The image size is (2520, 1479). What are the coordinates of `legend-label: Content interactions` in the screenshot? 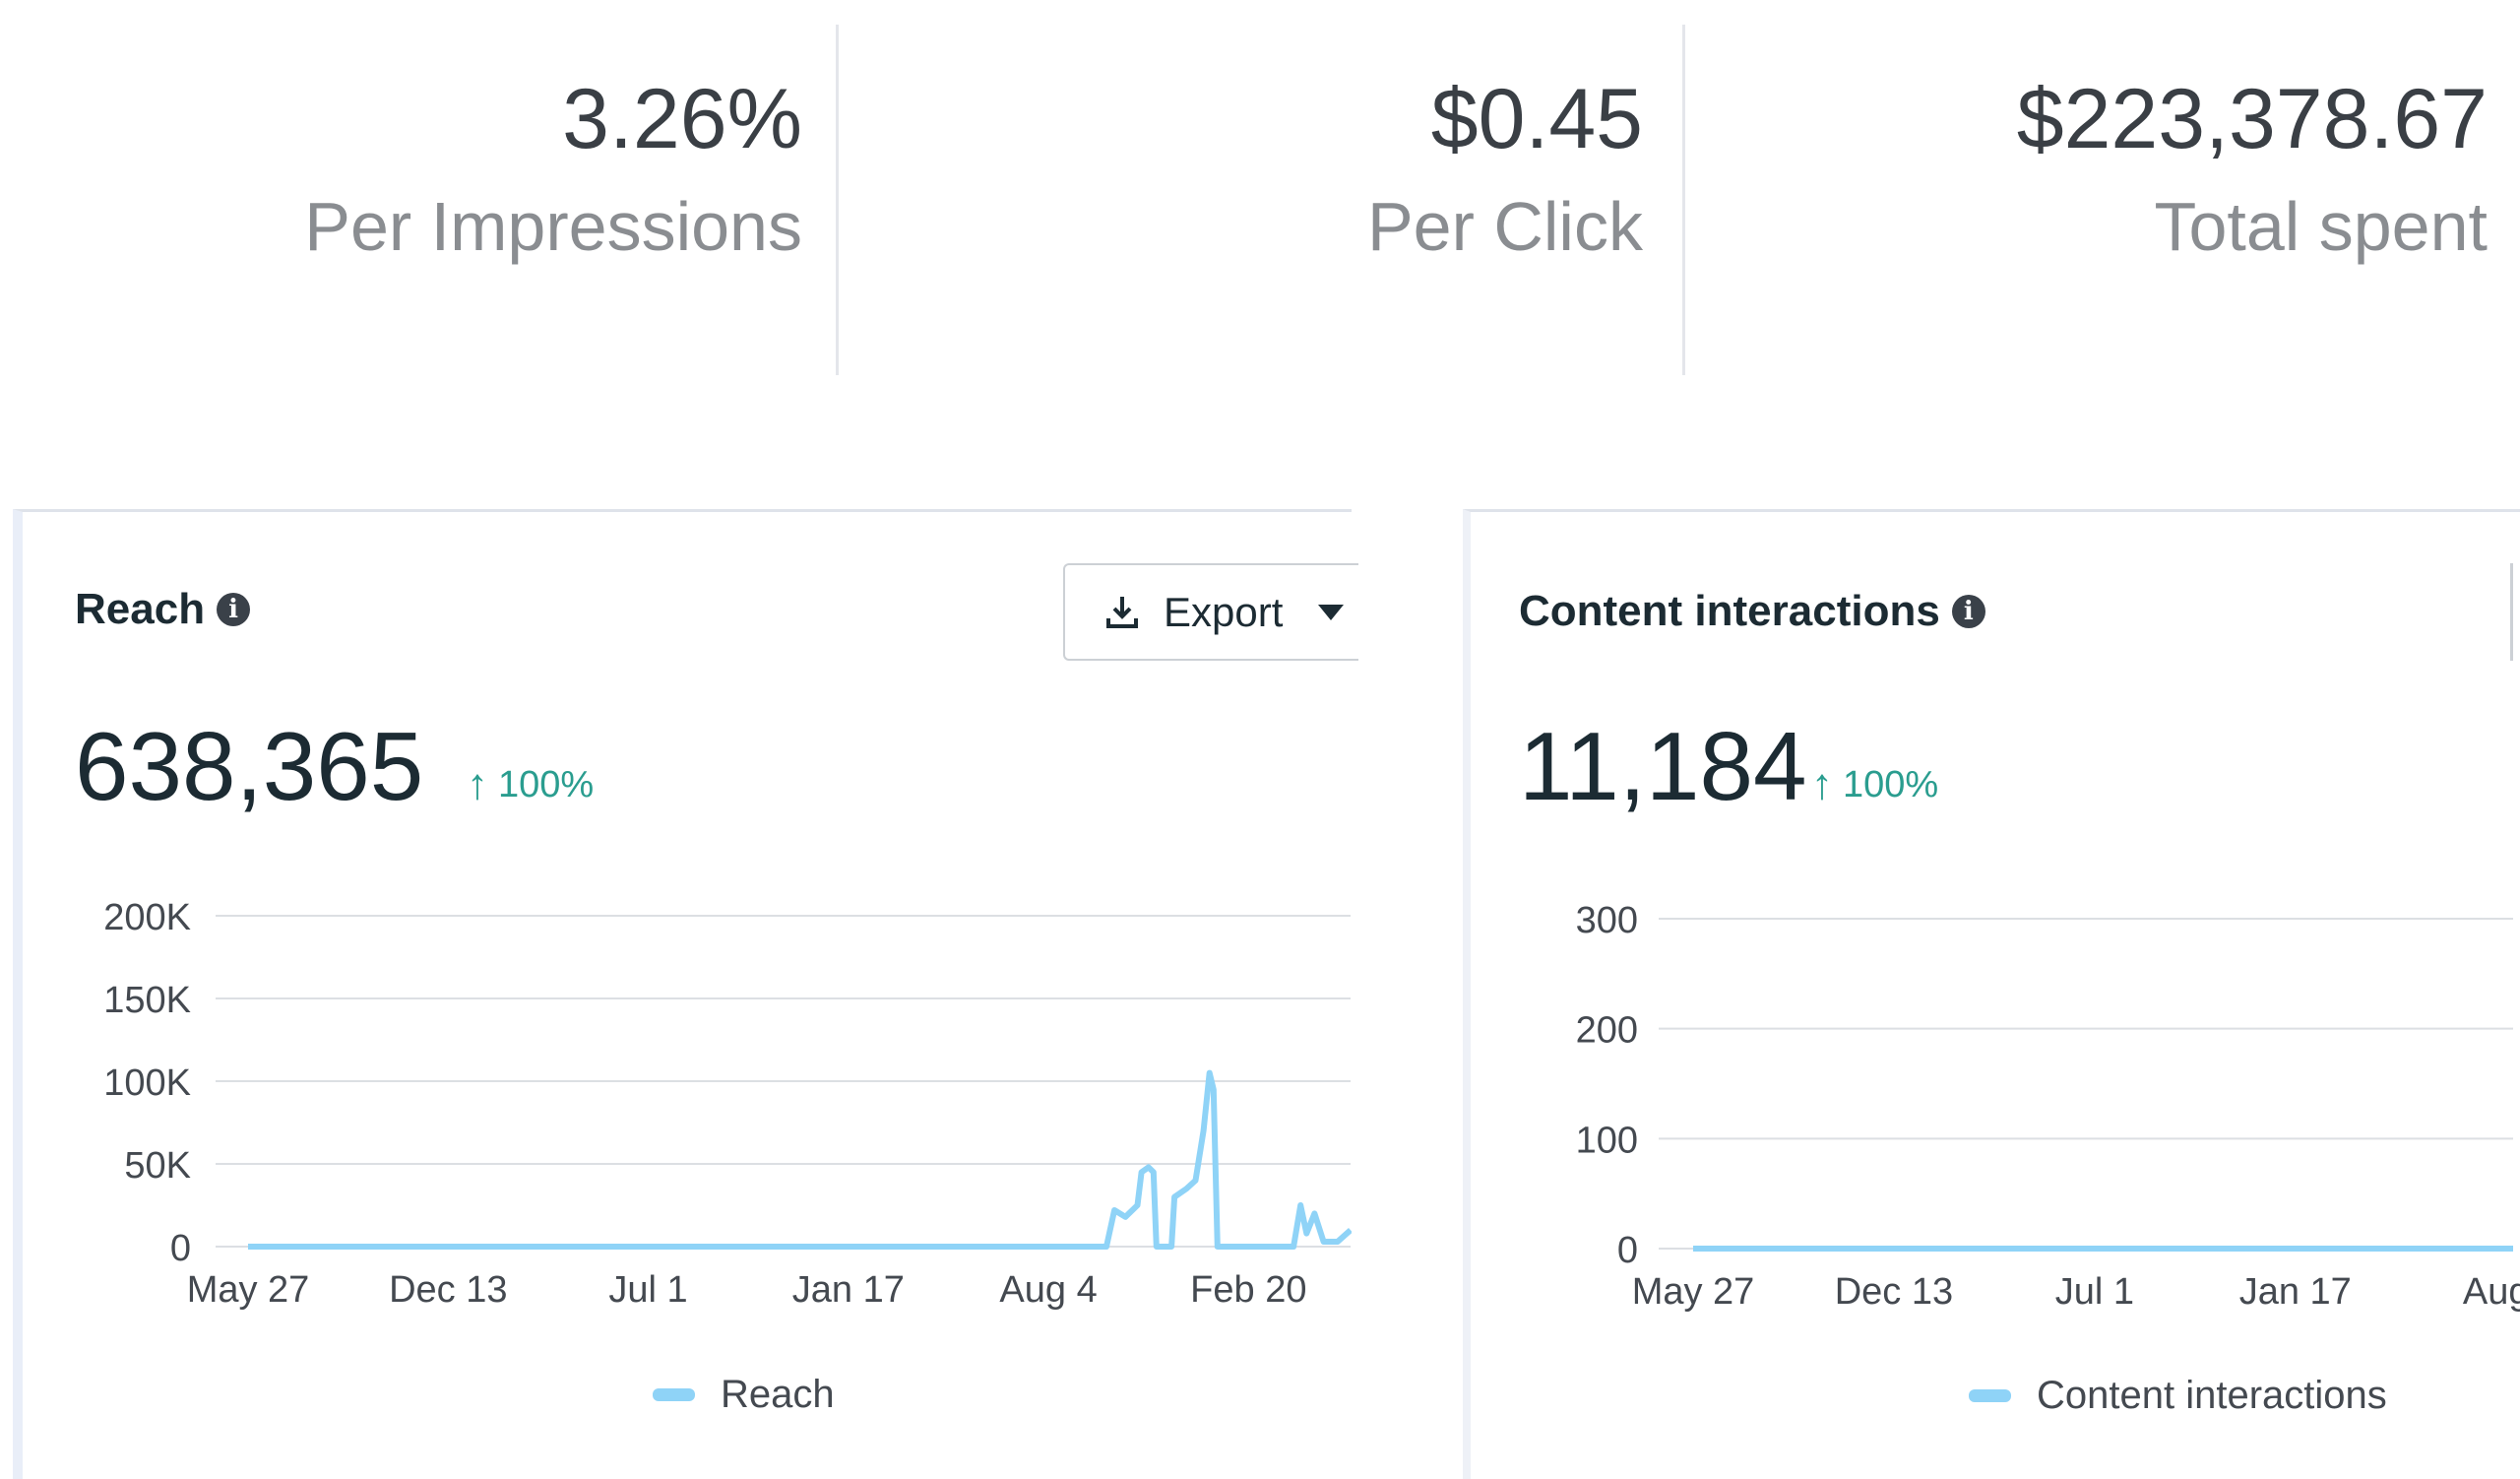 It's located at (2212, 1395).